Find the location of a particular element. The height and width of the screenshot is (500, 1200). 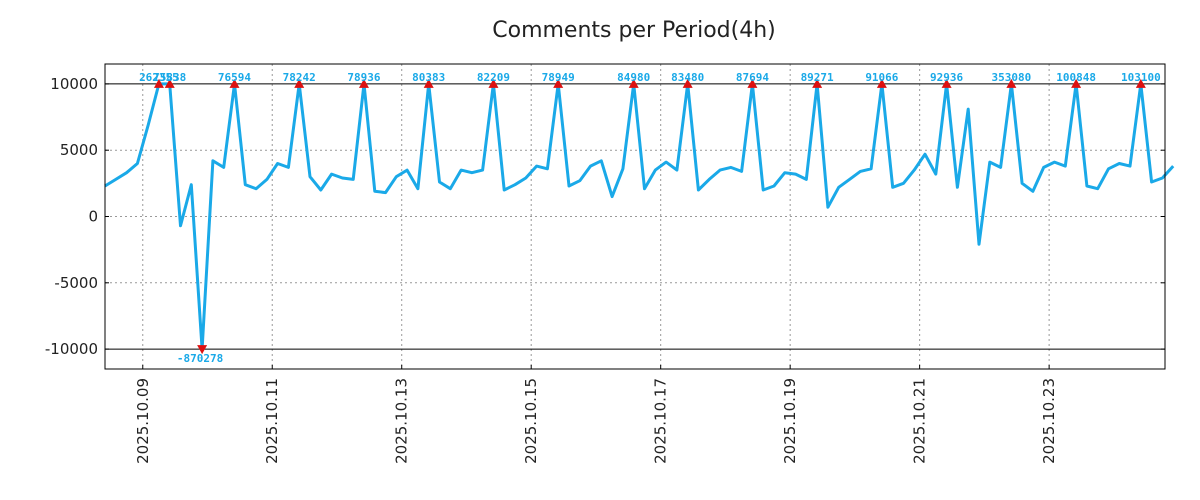

x-tick-label: 2025.10.11 is located at coordinates (272, 421).